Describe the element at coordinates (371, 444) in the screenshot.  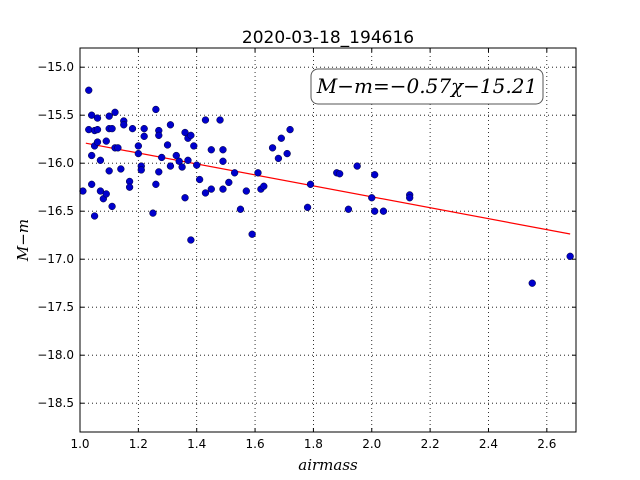
I see `x-tick-label: 2.0` at that location.